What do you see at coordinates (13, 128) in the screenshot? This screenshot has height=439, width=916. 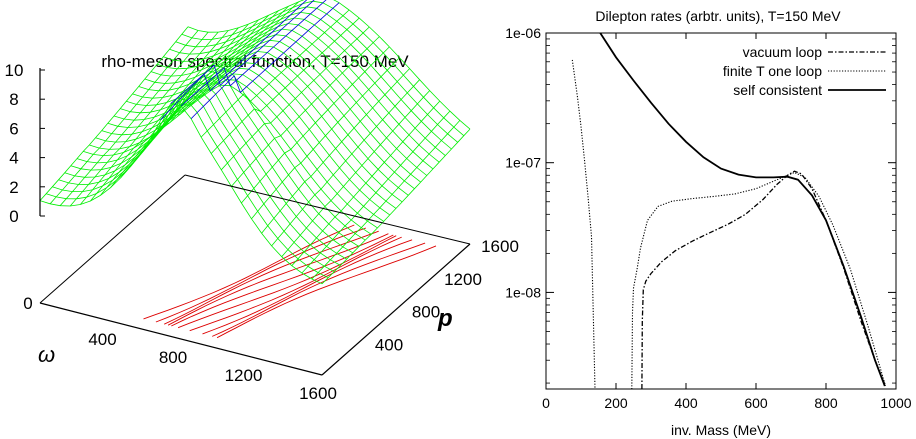 I see `z-tick-label: 6` at bounding box center [13, 128].